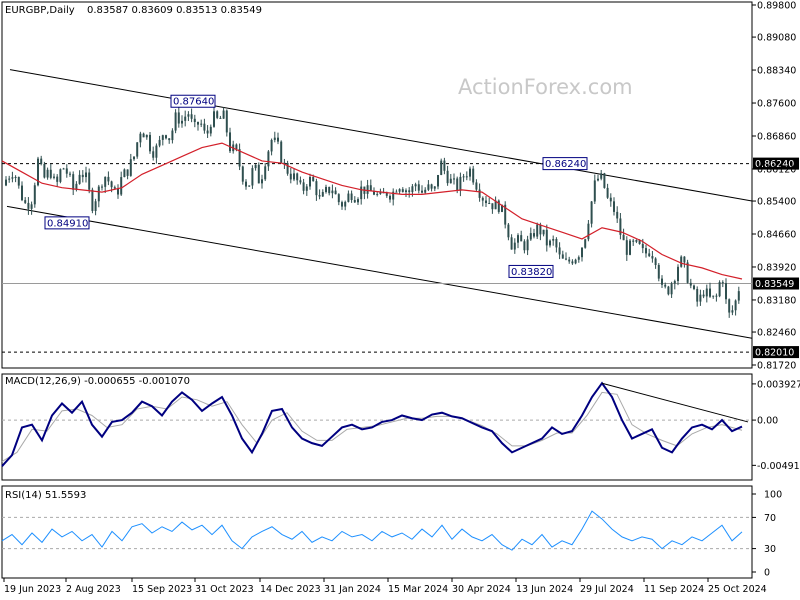  Describe the element at coordinates (774, 164) in the screenshot. I see `level-label: 0.86240` at that location.